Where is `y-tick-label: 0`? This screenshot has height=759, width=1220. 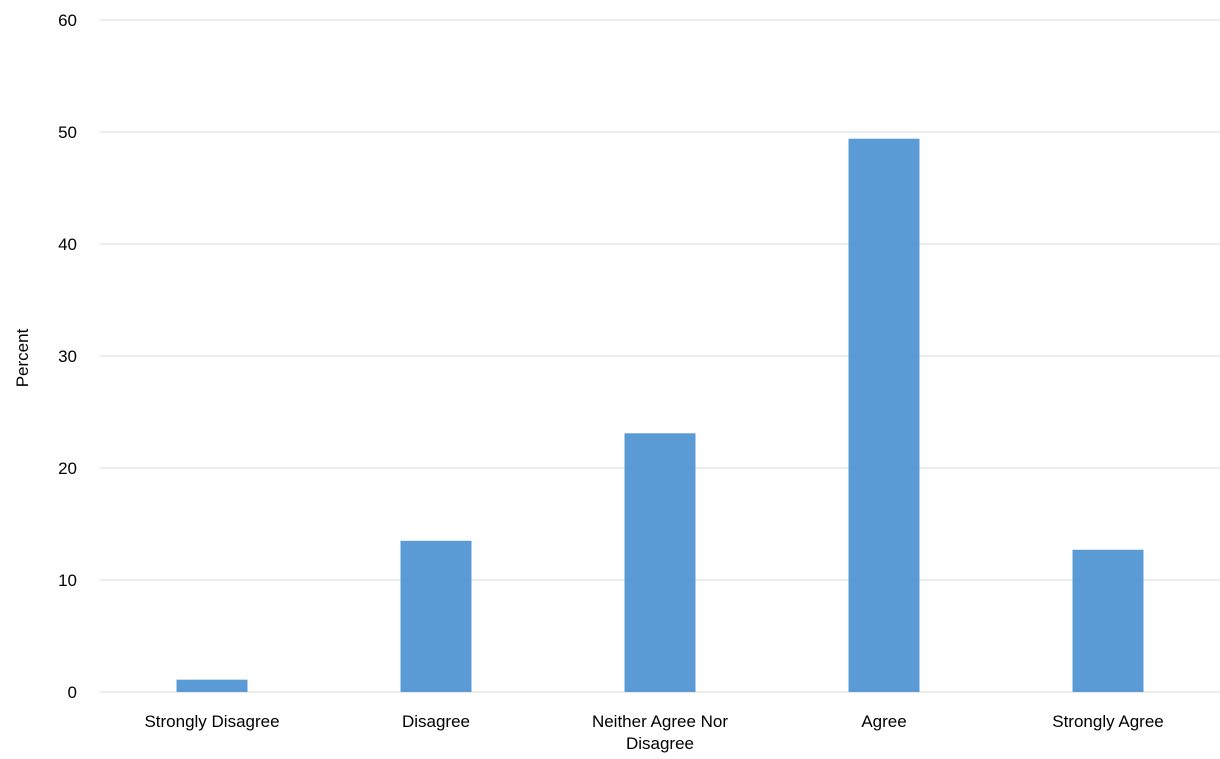 y-tick-label: 0 is located at coordinates (72, 692).